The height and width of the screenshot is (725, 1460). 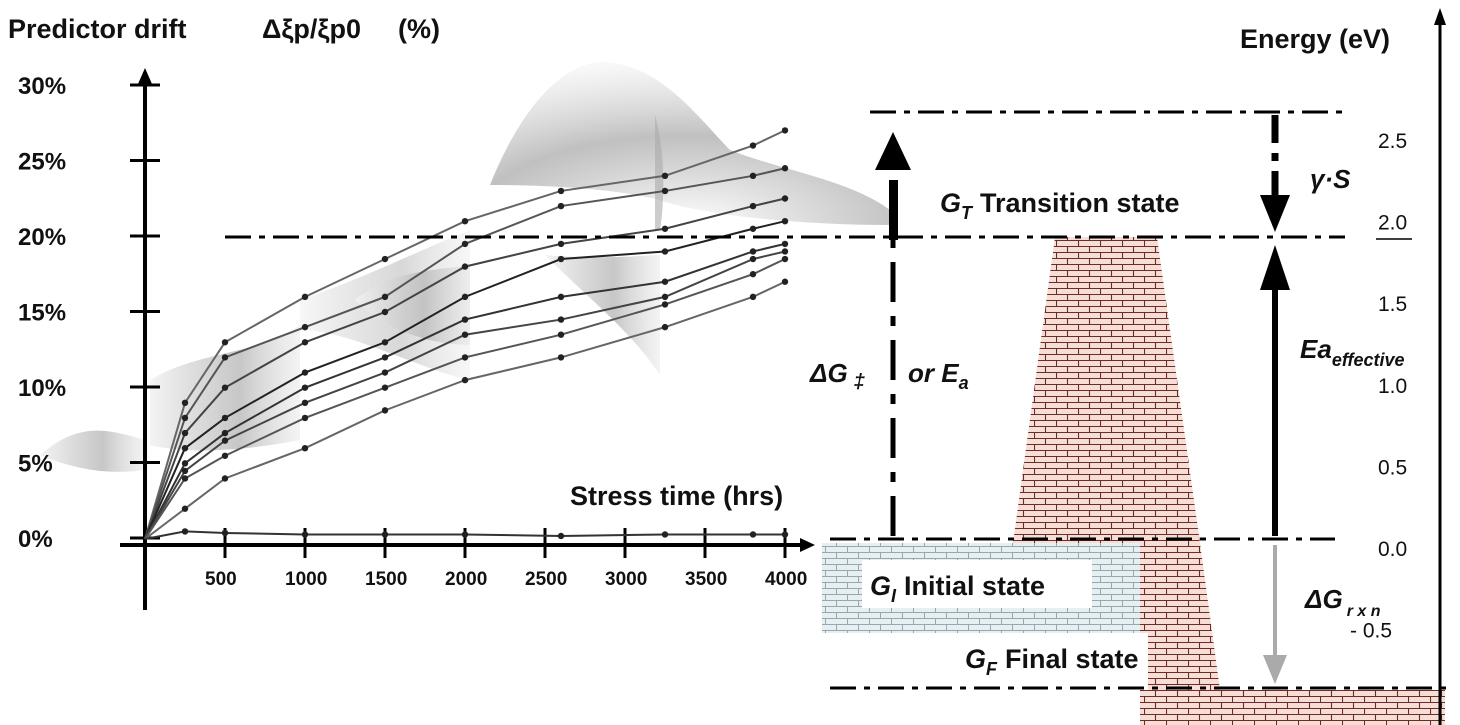 I want to click on gamma-s-label: γ·S, so click(x=1330, y=179).